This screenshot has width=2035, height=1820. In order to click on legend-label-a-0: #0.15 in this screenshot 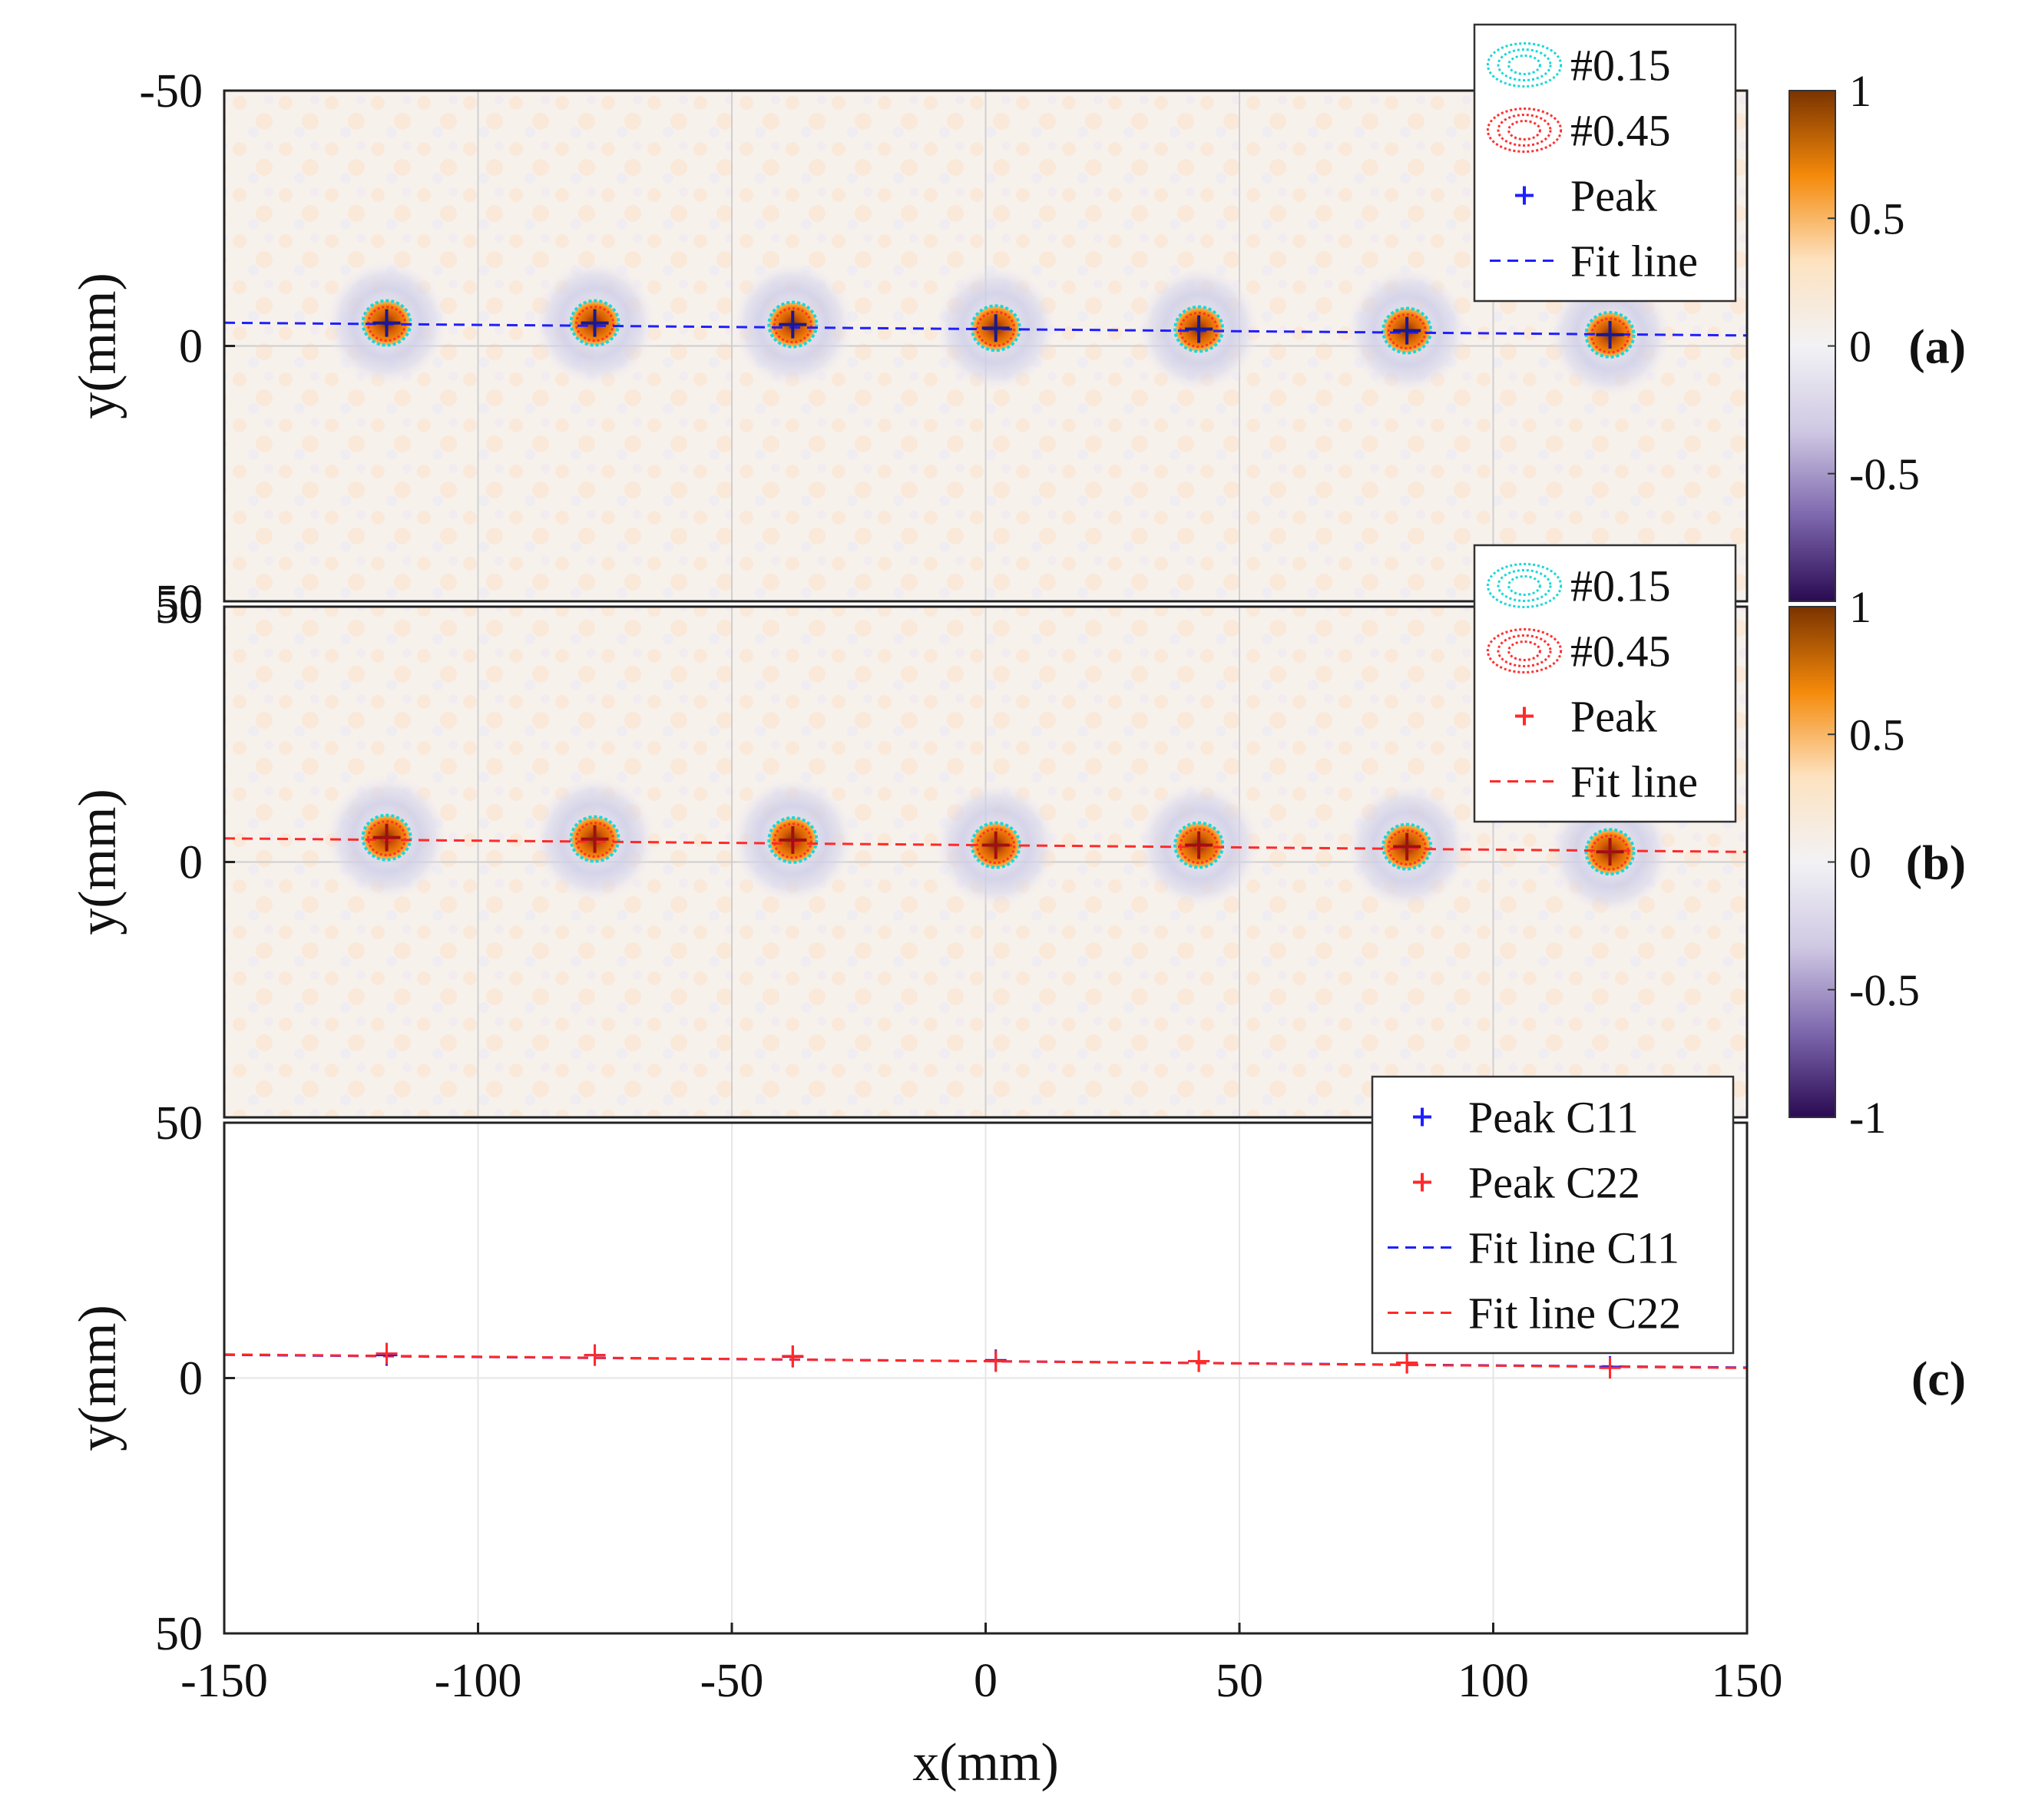, I will do `click(1620, 66)`.